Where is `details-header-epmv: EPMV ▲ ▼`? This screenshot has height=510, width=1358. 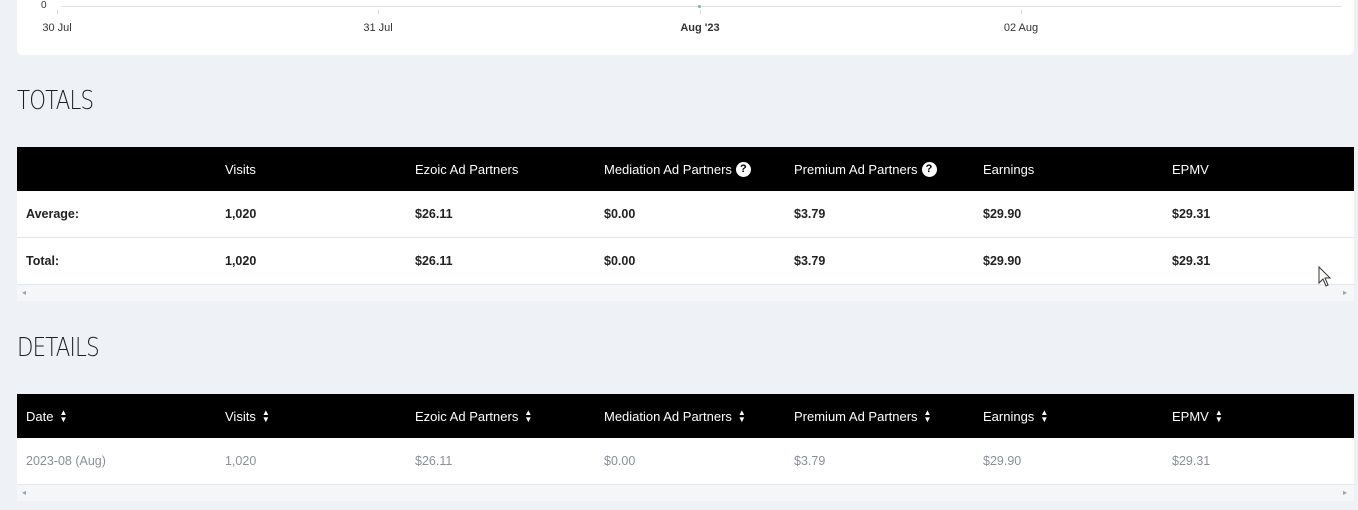 details-header-epmv: EPMV ▲ ▼ is located at coordinates (1197, 416).